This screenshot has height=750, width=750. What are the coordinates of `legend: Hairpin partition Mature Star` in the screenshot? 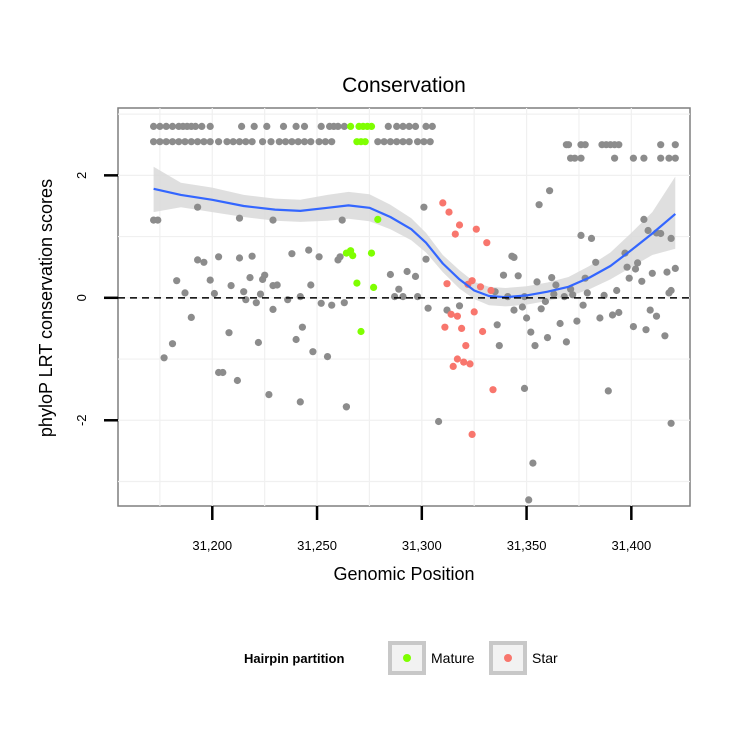 It's located at (401, 658).